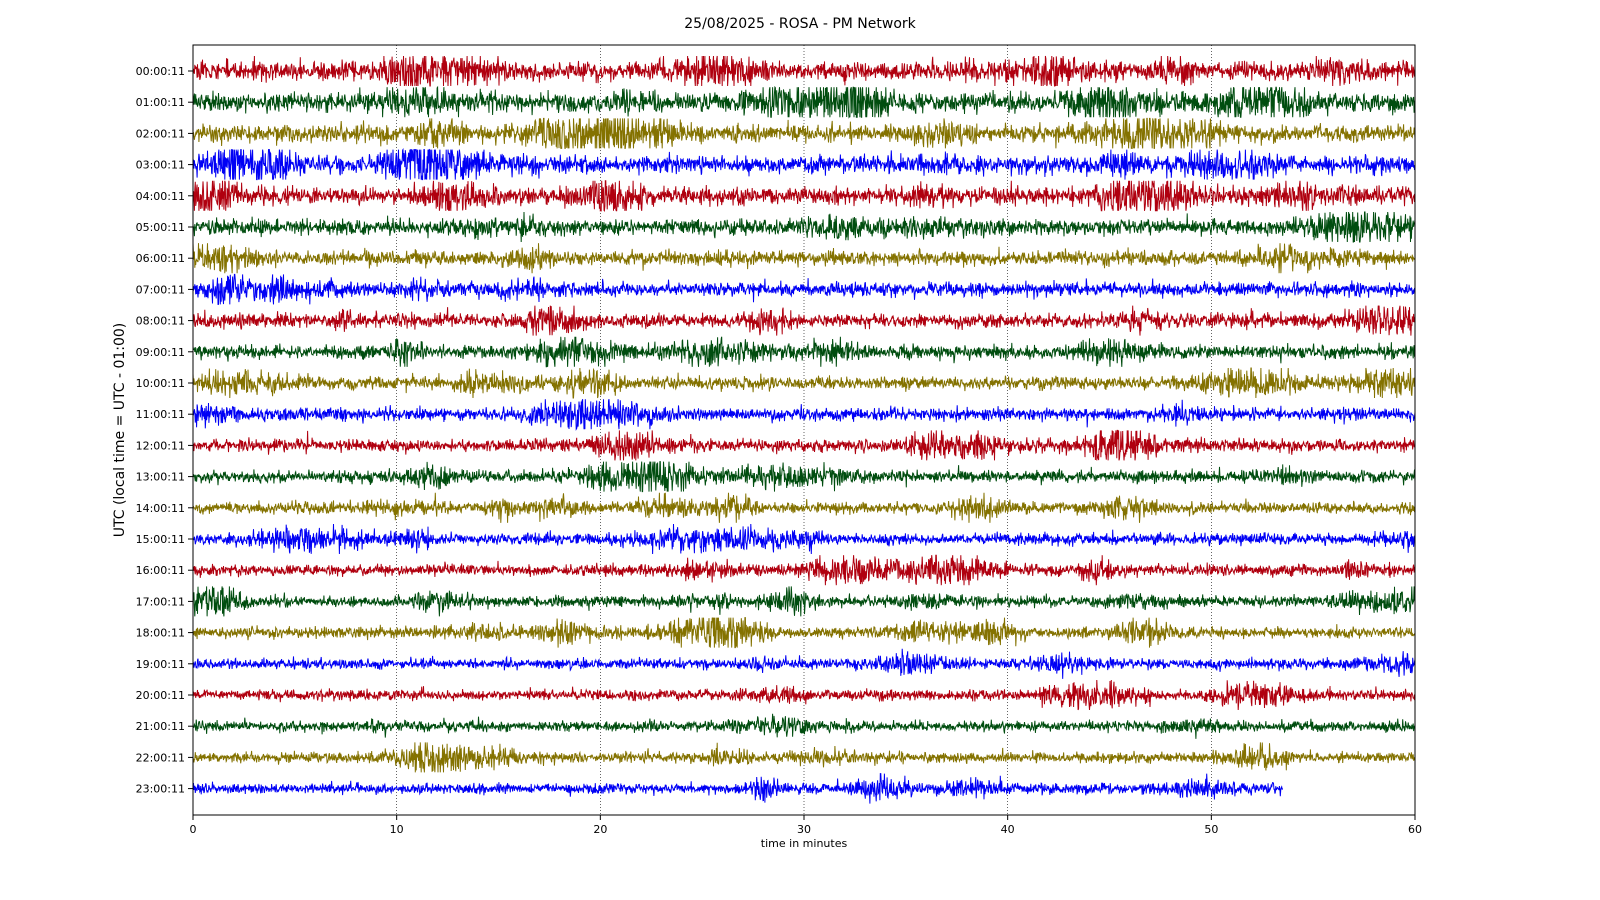 This screenshot has height=900, width=1600. Describe the element at coordinates (160, 71) in the screenshot. I see `y-tick-label: 00:00:11` at that location.